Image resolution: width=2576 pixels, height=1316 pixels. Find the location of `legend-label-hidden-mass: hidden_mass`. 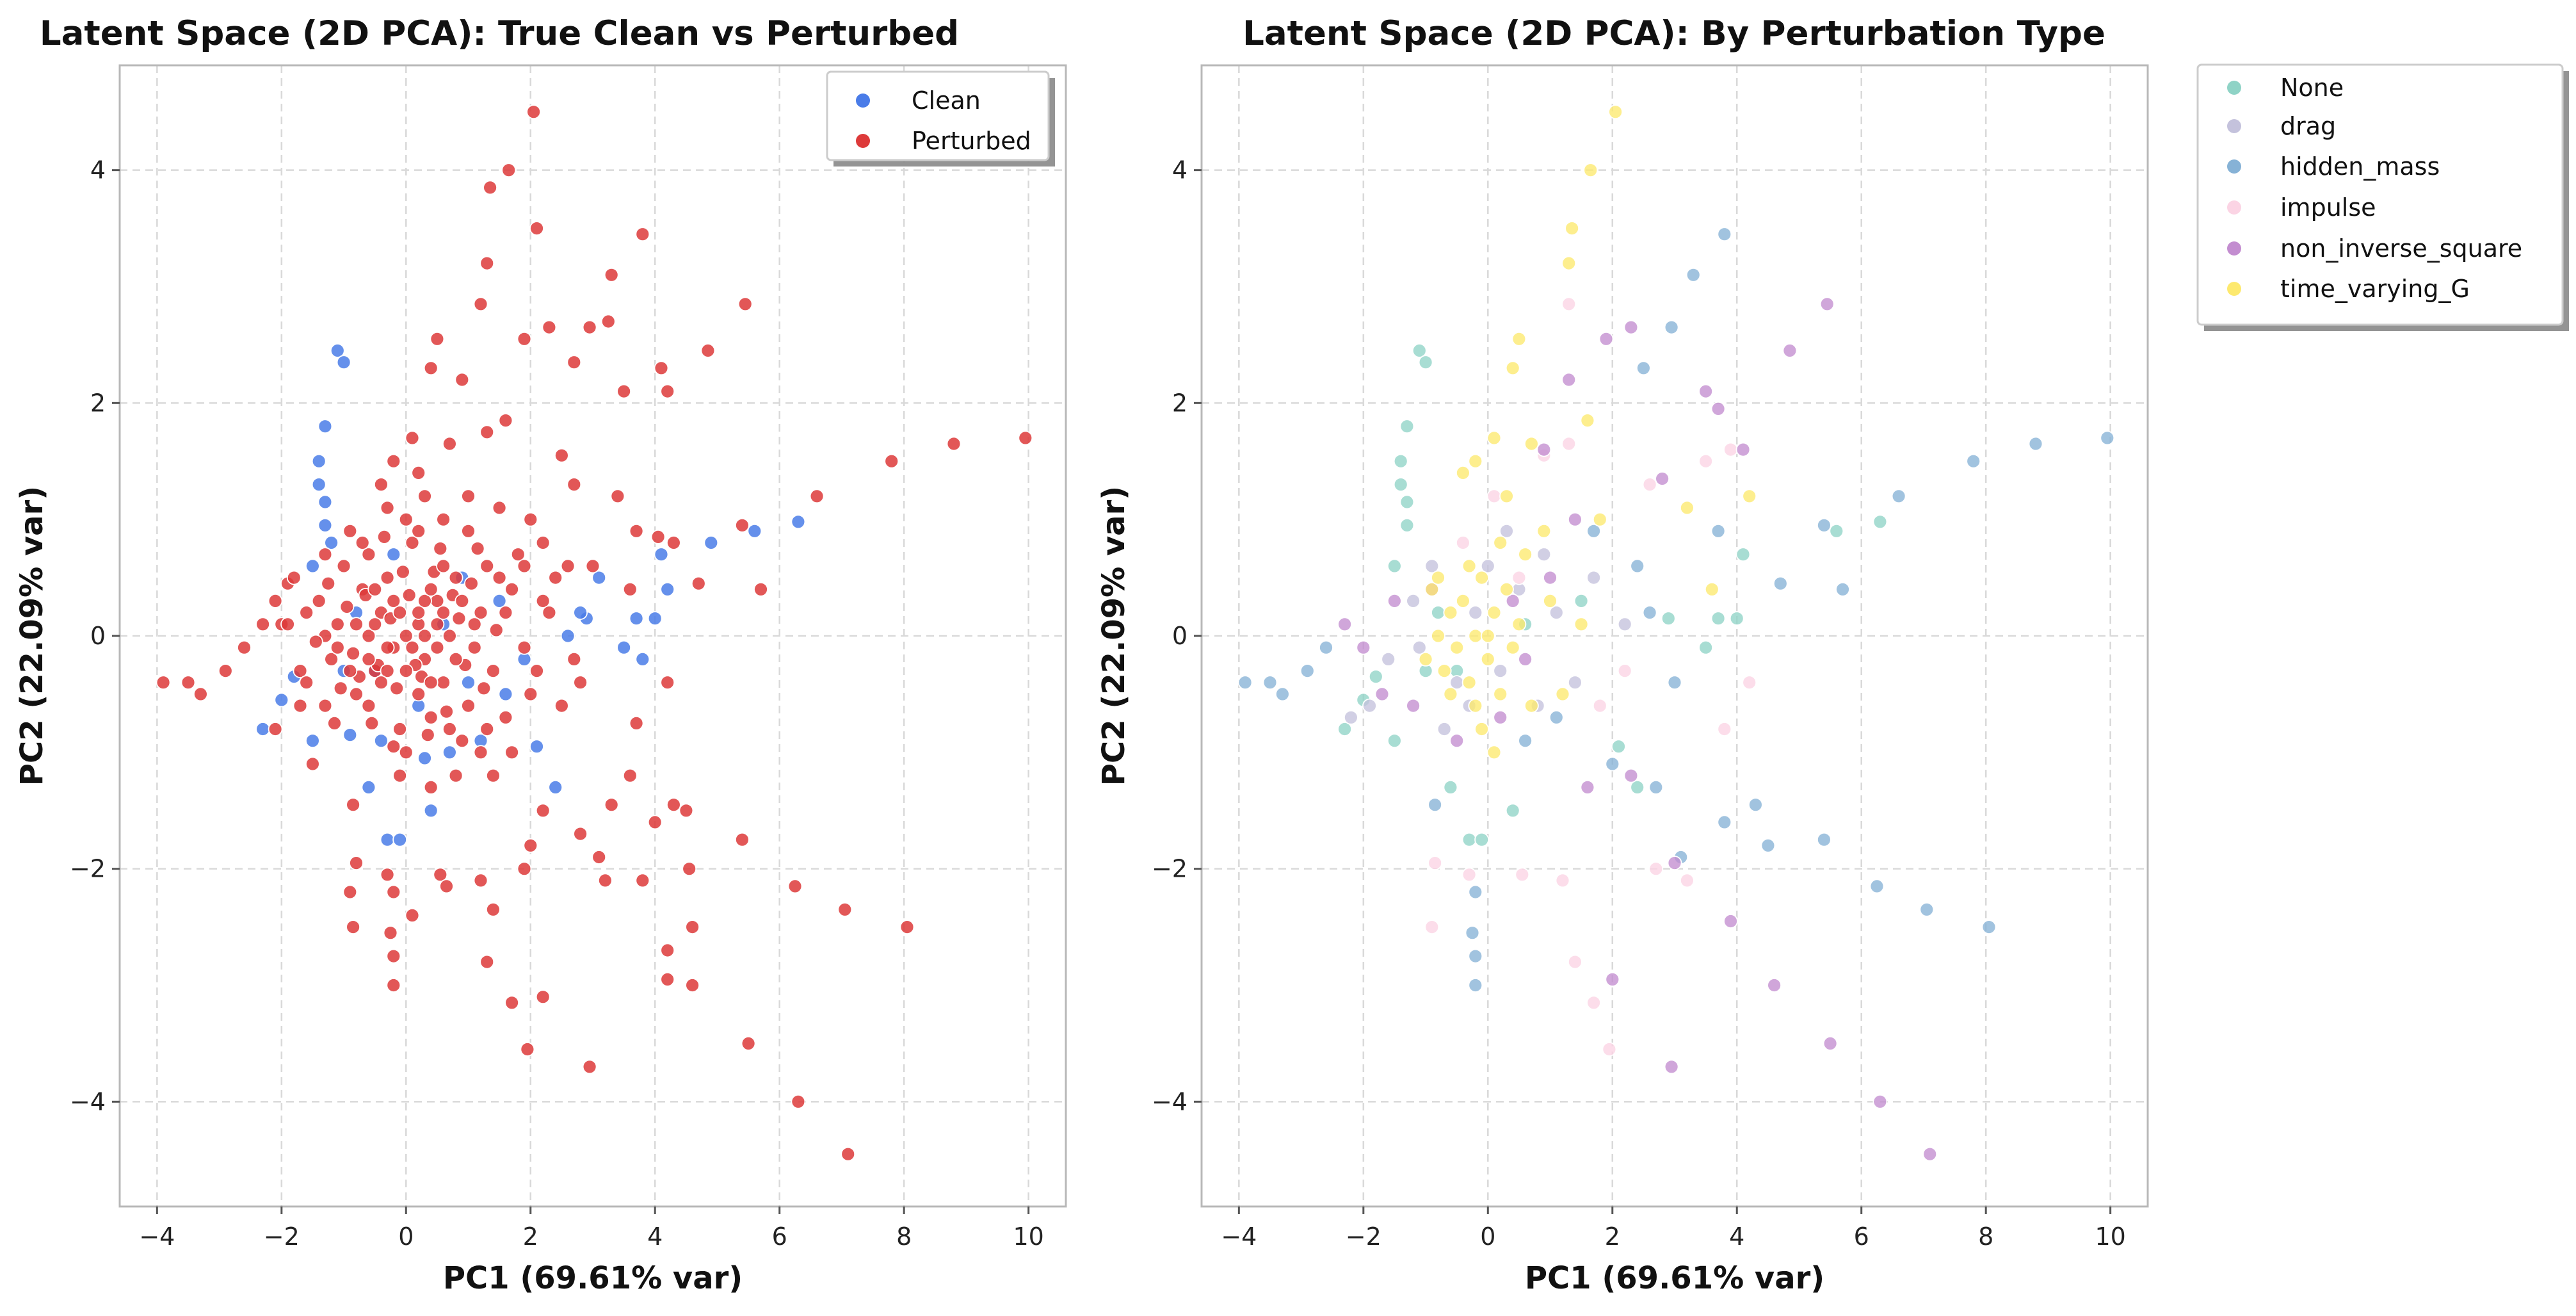

legend-label-hidden-mass: hidden_mass is located at coordinates (2360, 166).